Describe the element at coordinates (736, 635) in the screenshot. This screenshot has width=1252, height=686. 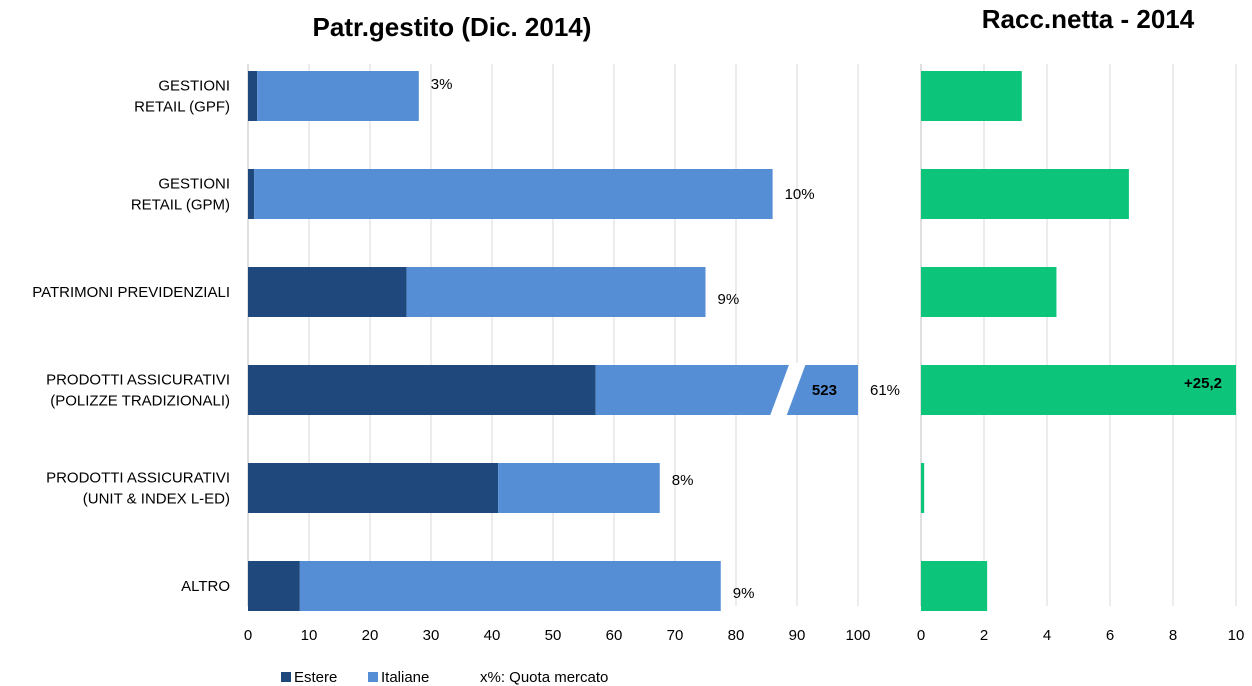
I see `x-tick-label: 80` at that location.